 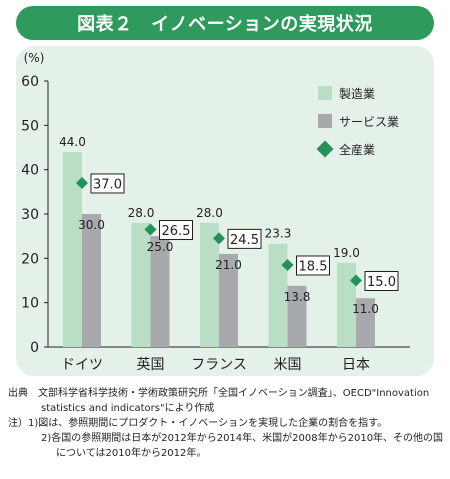 I want to click on note-2-line-2: については2010年から2012年。, so click(x=131, y=453).